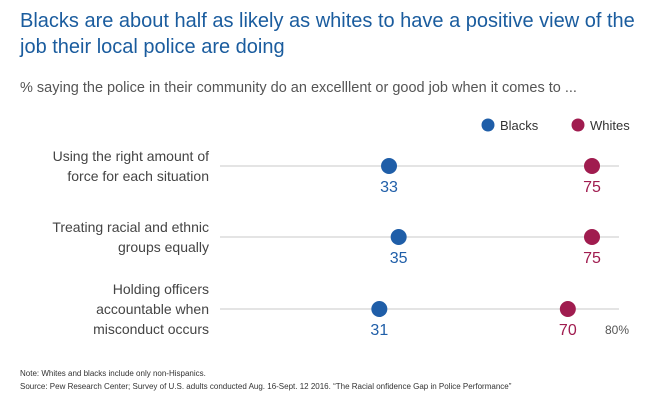  I want to click on category-label: Using the right amount of, so click(131, 156).